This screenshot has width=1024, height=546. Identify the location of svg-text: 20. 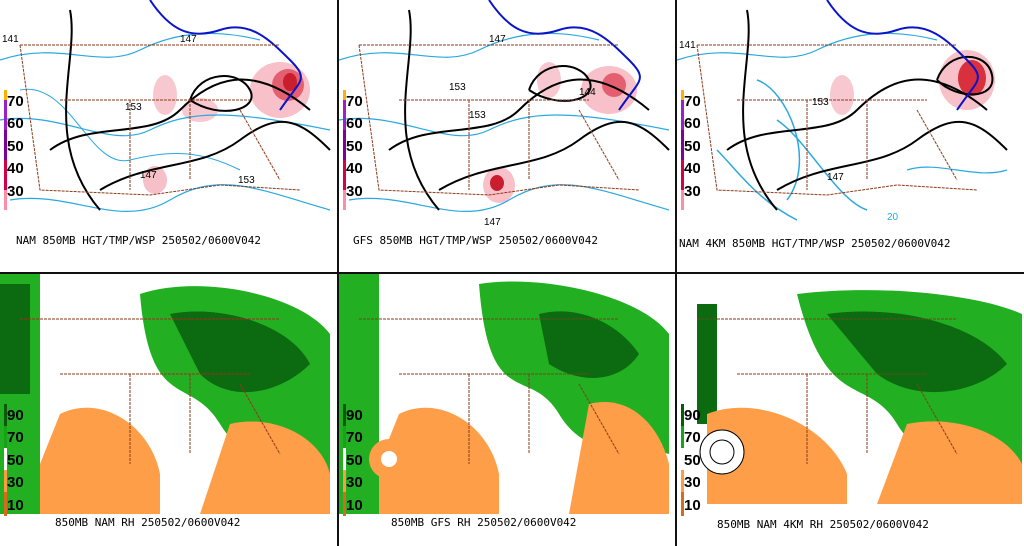
(893, 217).